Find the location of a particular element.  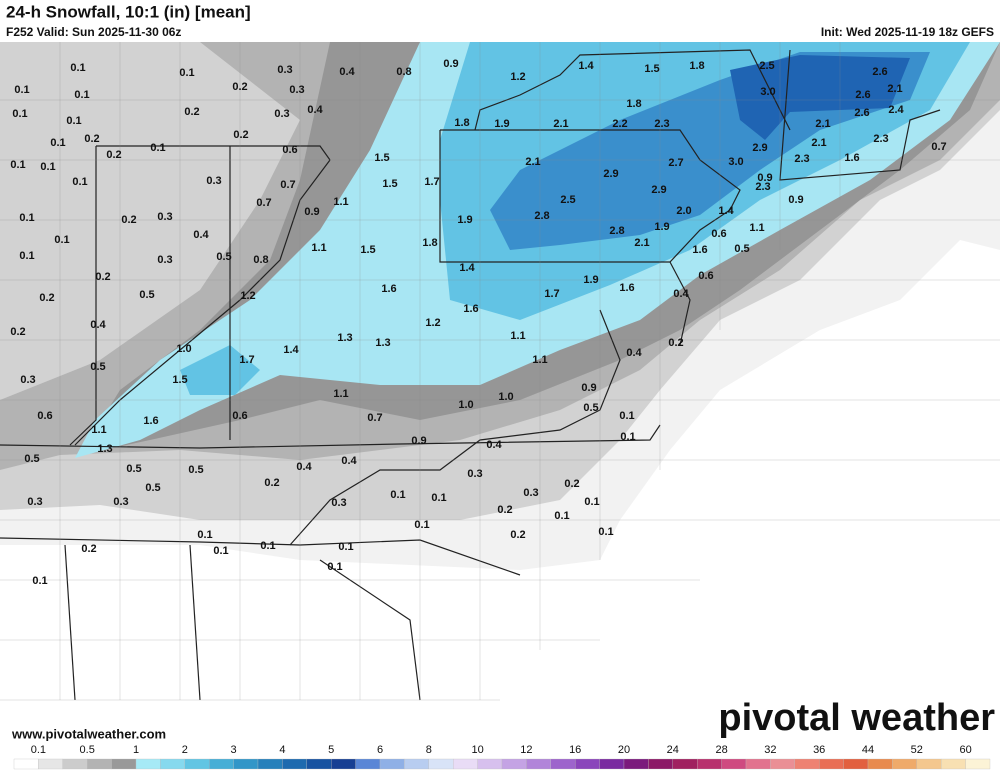

snow-label: 1.0 is located at coordinates (183, 349).